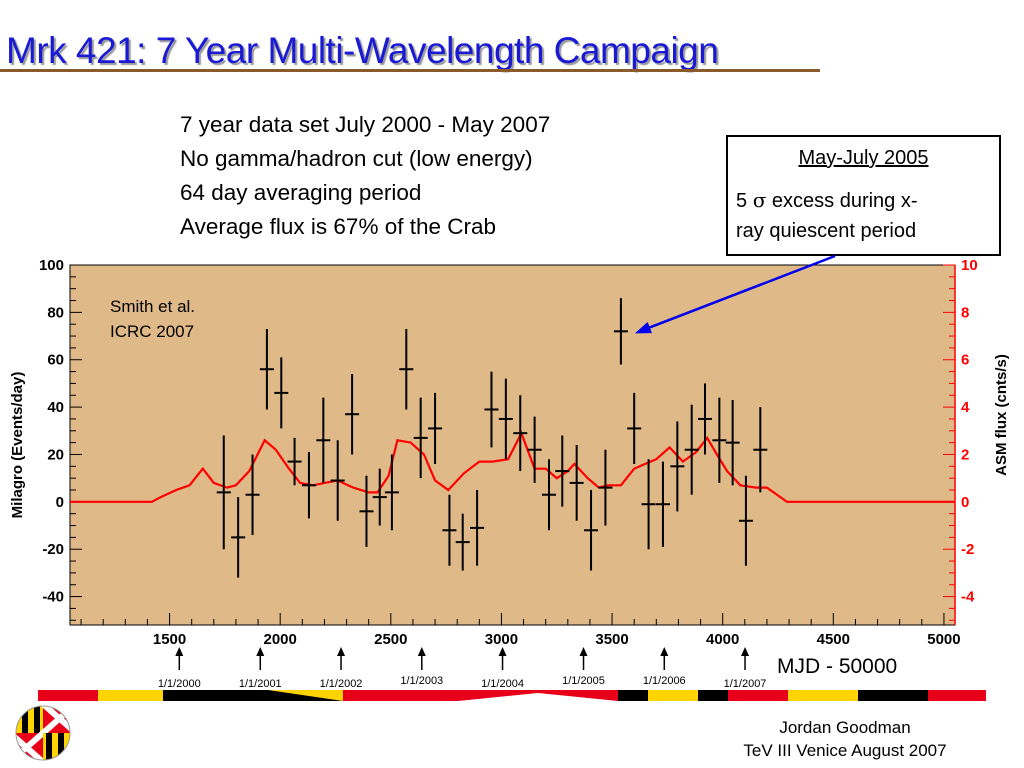 The image size is (1024, 768). Describe the element at coordinates (390, 639) in the screenshot. I see `x-tick-label: 2500` at that location.